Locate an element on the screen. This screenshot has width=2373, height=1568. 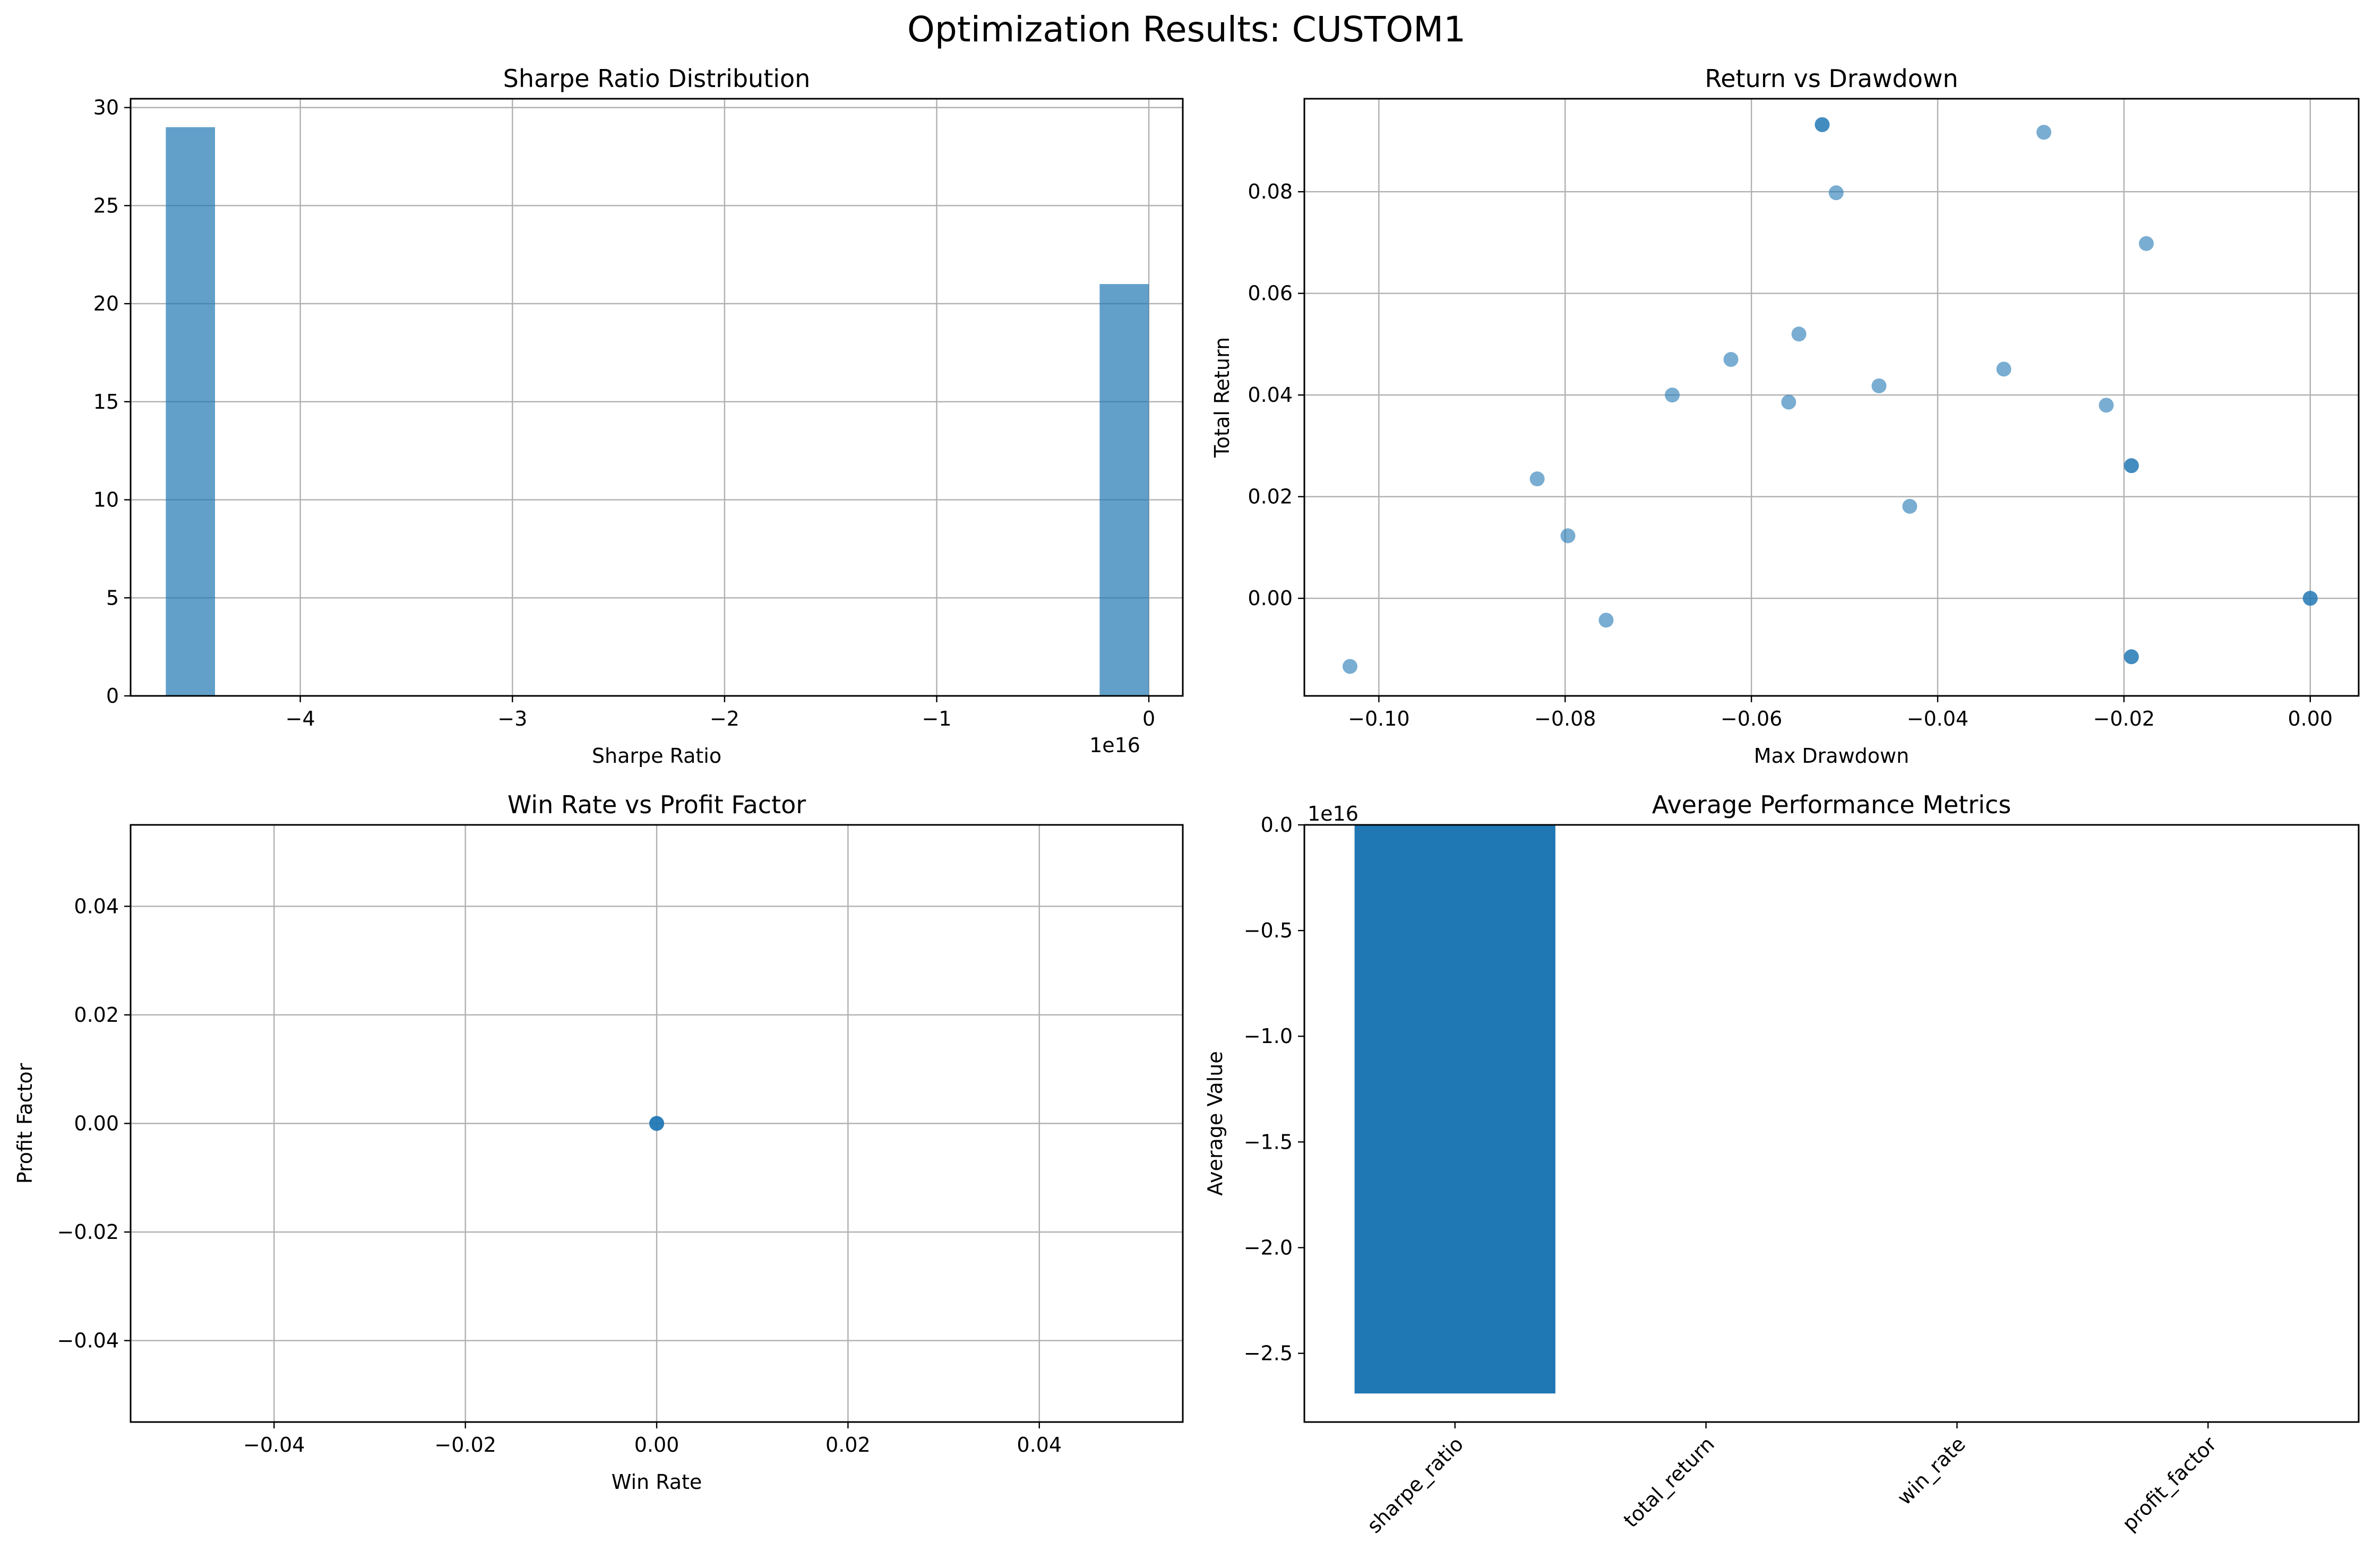
x-tick-label: −0.10 is located at coordinates (1378, 718).